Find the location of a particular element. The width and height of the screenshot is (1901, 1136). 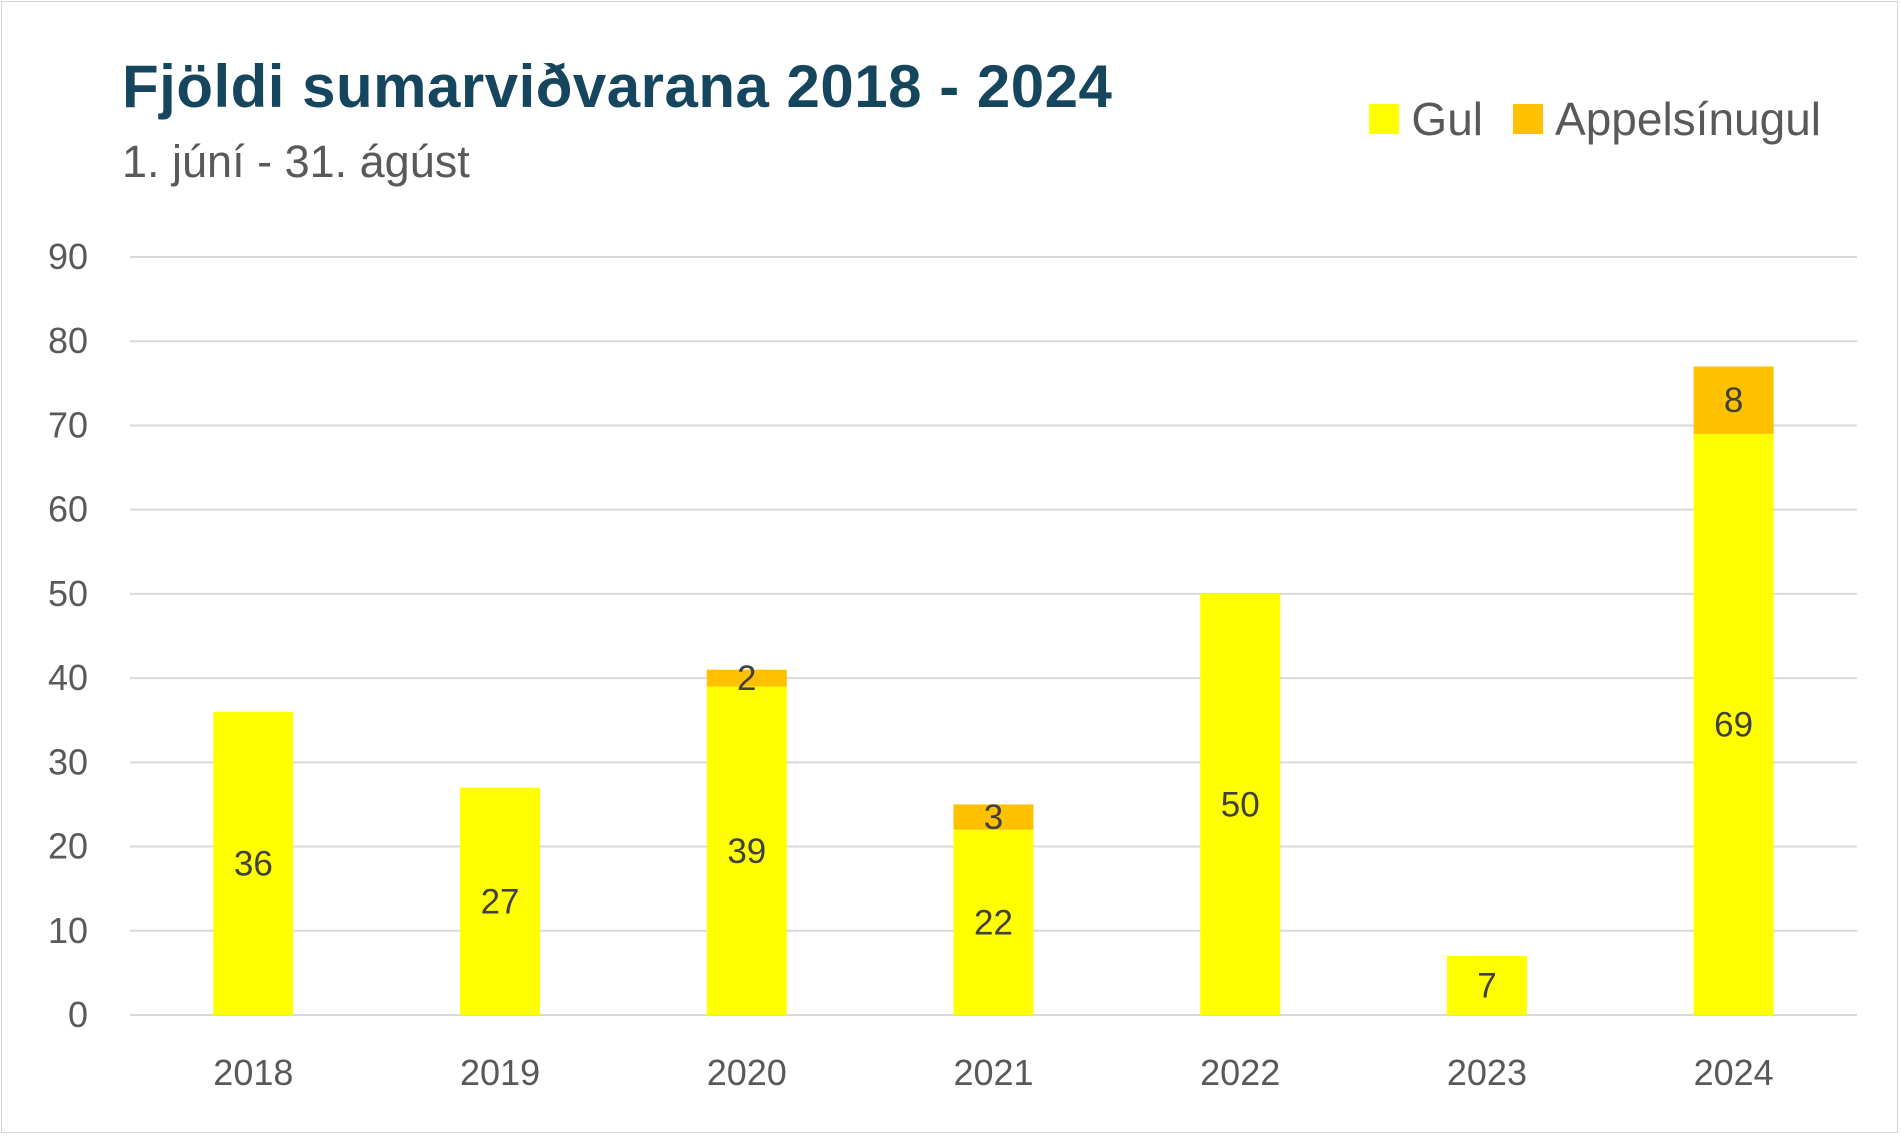

y-tick-label: 80 is located at coordinates (68, 340).